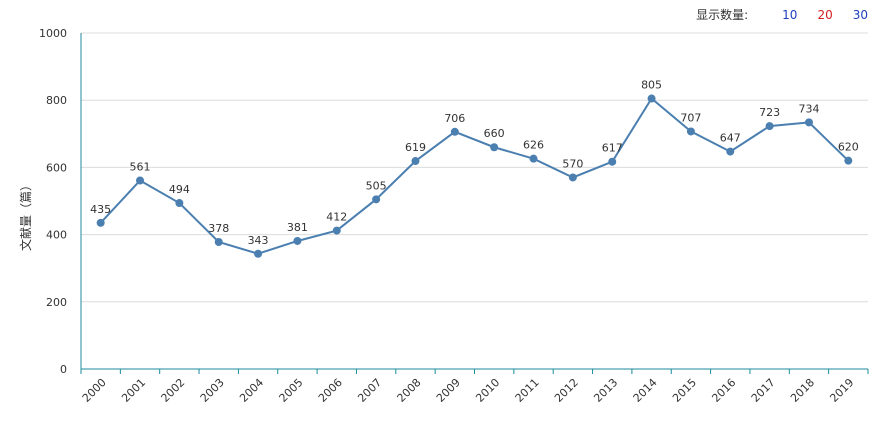 This screenshot has width=882, height=429. What do you see at coordinates (415, 147) in the screenshot?
I see `data-label: 619` at bounding box center [415, 147].